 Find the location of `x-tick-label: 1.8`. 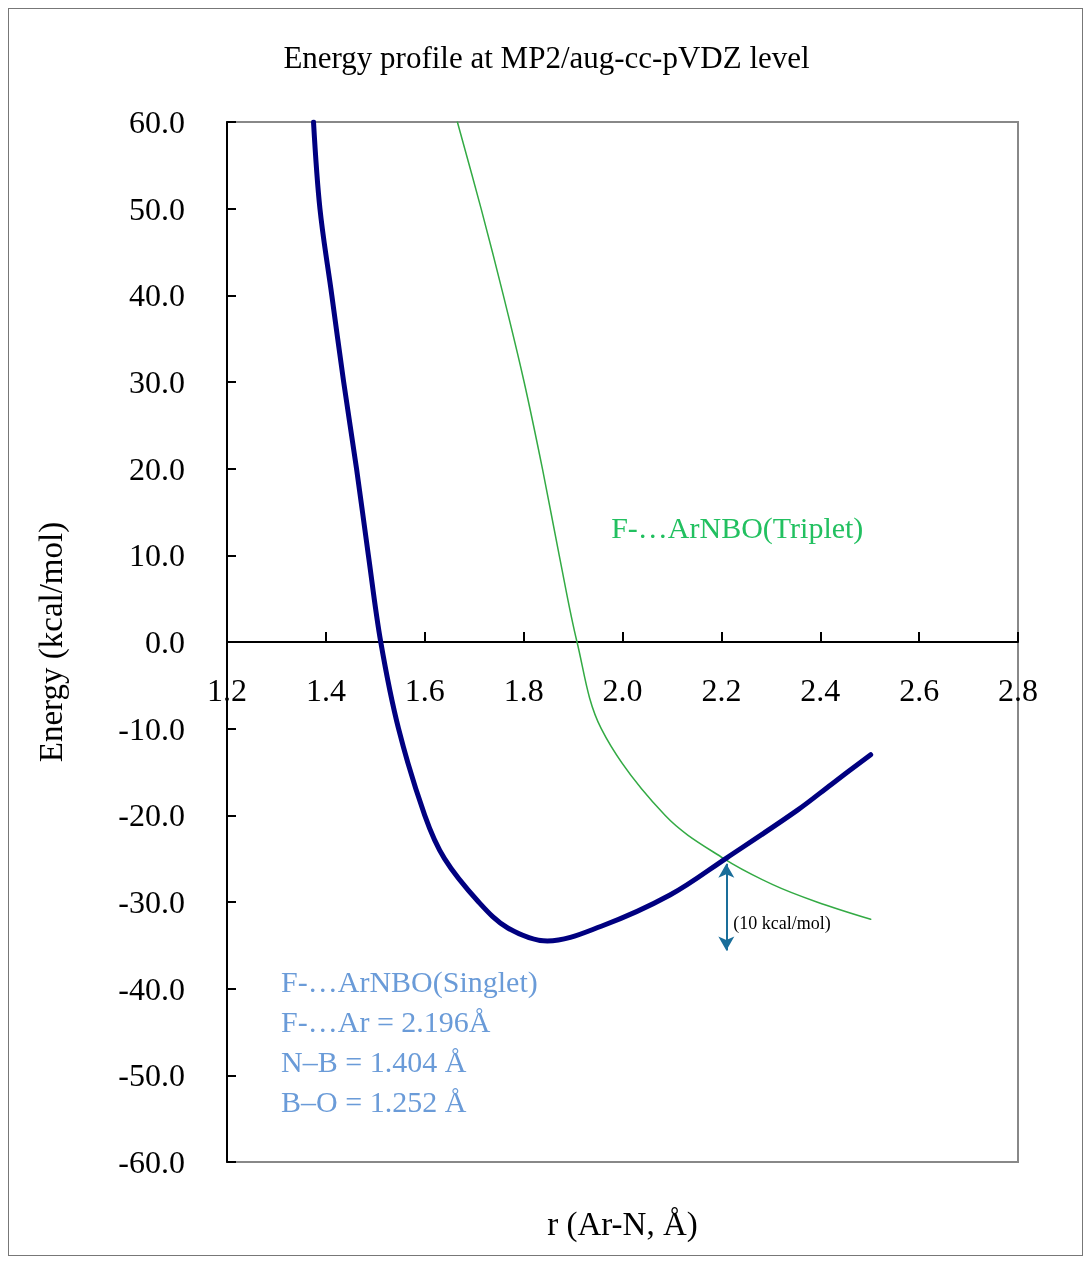

x-tick-label: 1.8 is located at coordinates (523, 690).